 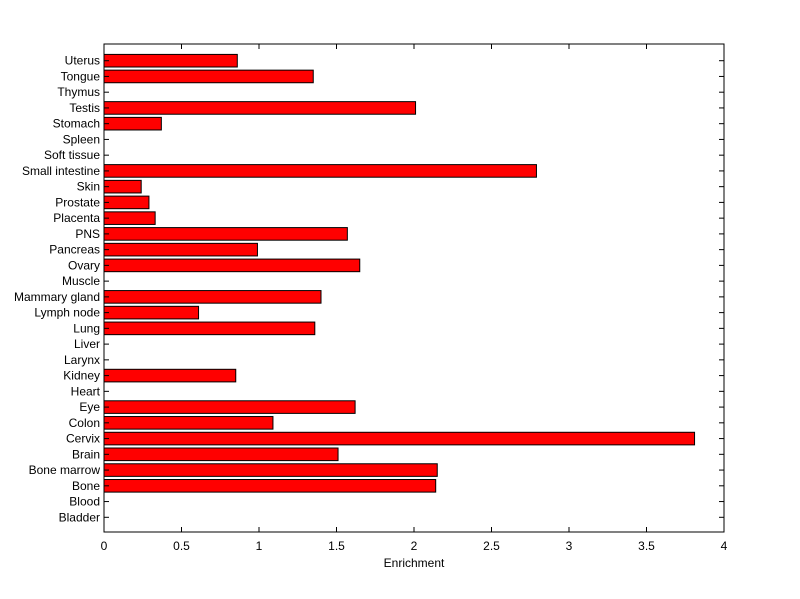 I want to click on y-tick-label-soft-tissue: Soft tissue, so click(x=72, y=155).